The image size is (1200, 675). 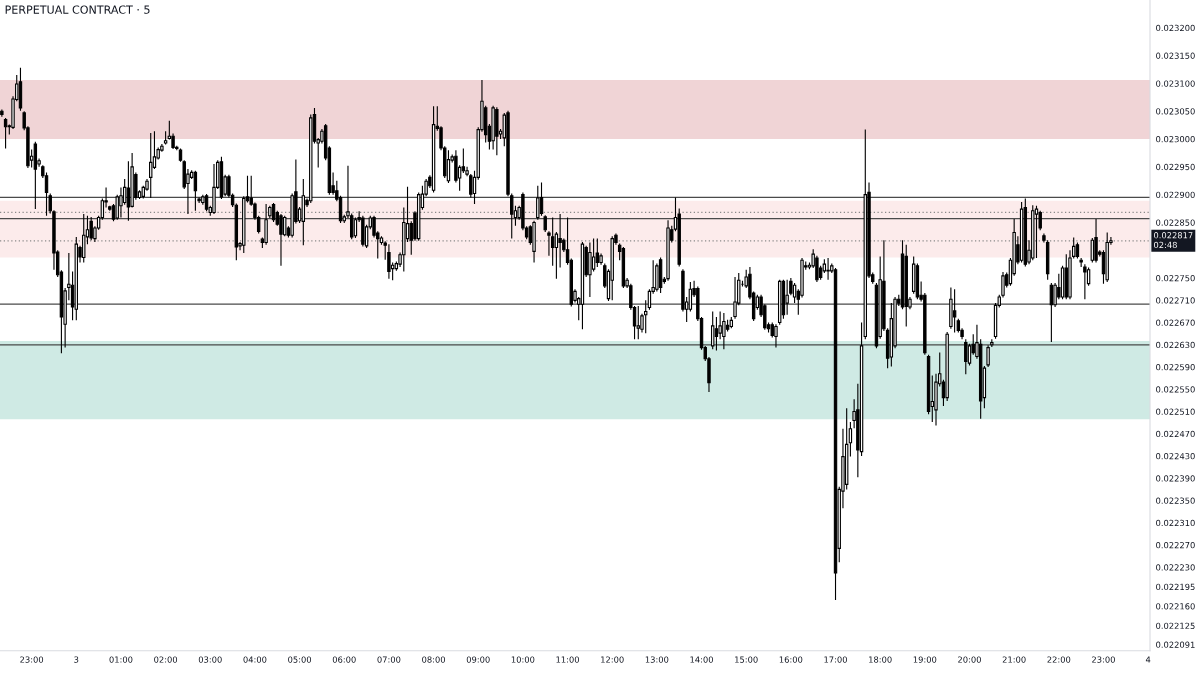 What do you see at coordinates (1175, 587) in the screenshot?
I see `y-tick-label: 0.022195` at bounding box center [1175, 587].